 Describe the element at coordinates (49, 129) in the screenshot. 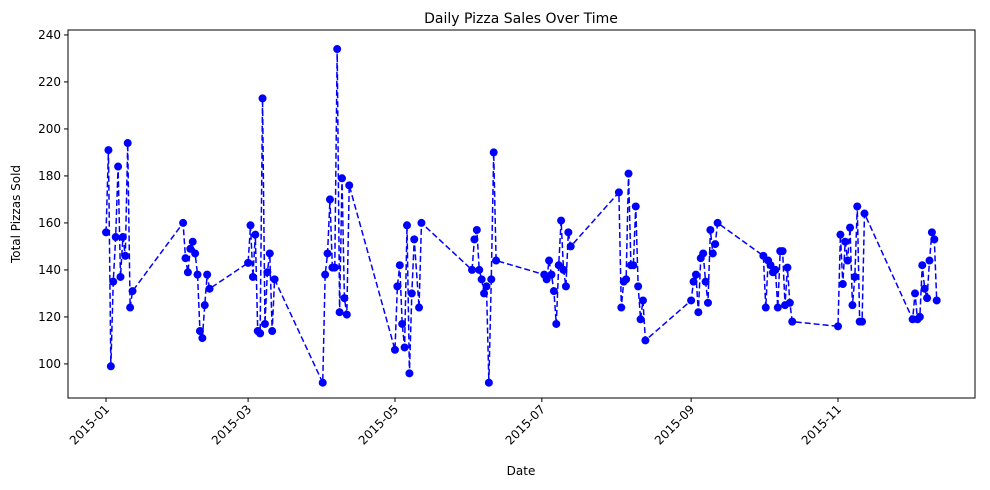

I see `y-tick-label: 200` at that location.